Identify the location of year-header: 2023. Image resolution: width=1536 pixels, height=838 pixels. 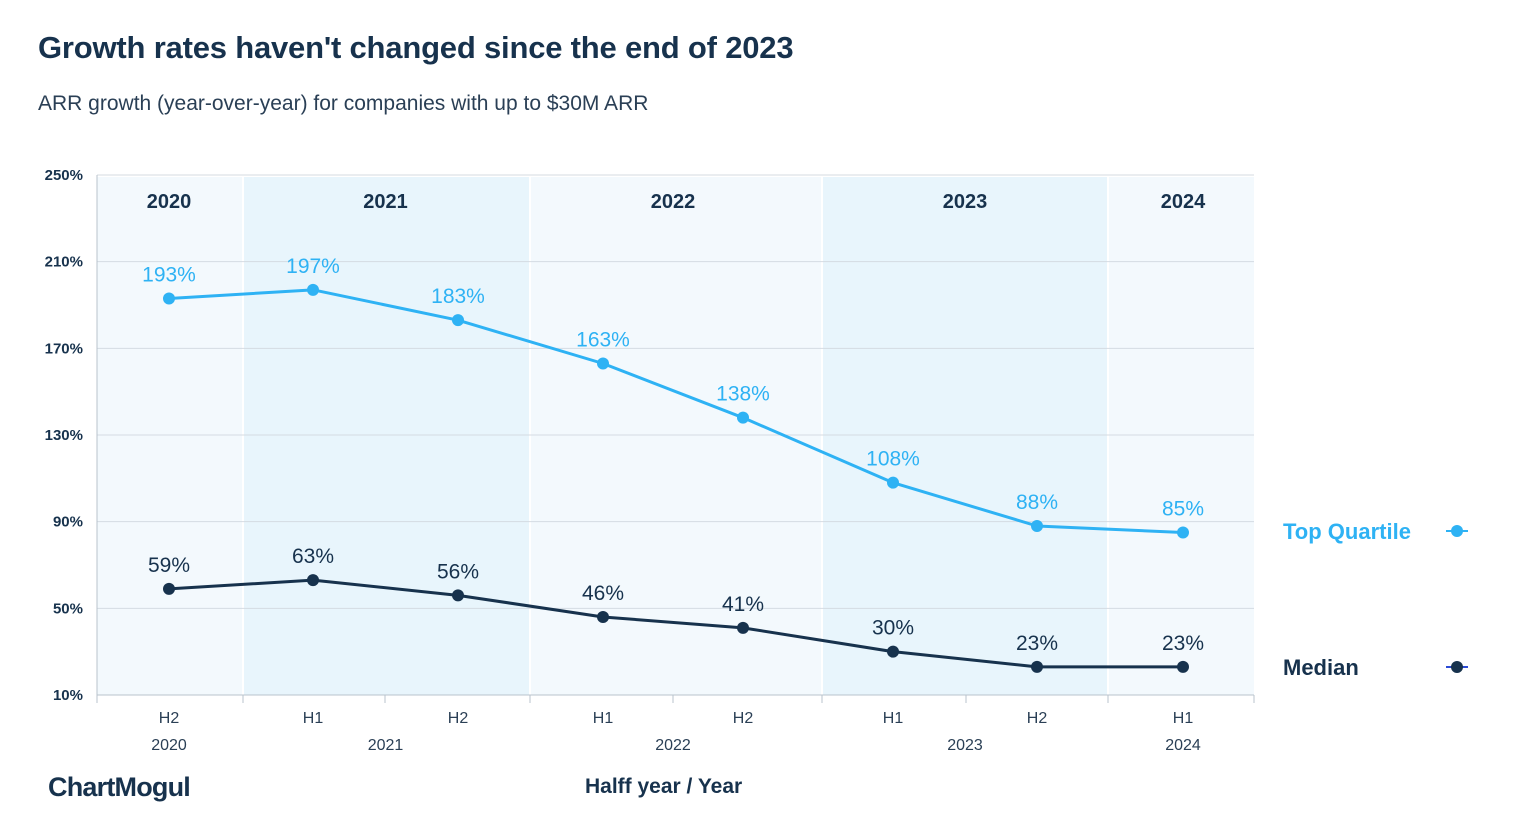
(965, 202).